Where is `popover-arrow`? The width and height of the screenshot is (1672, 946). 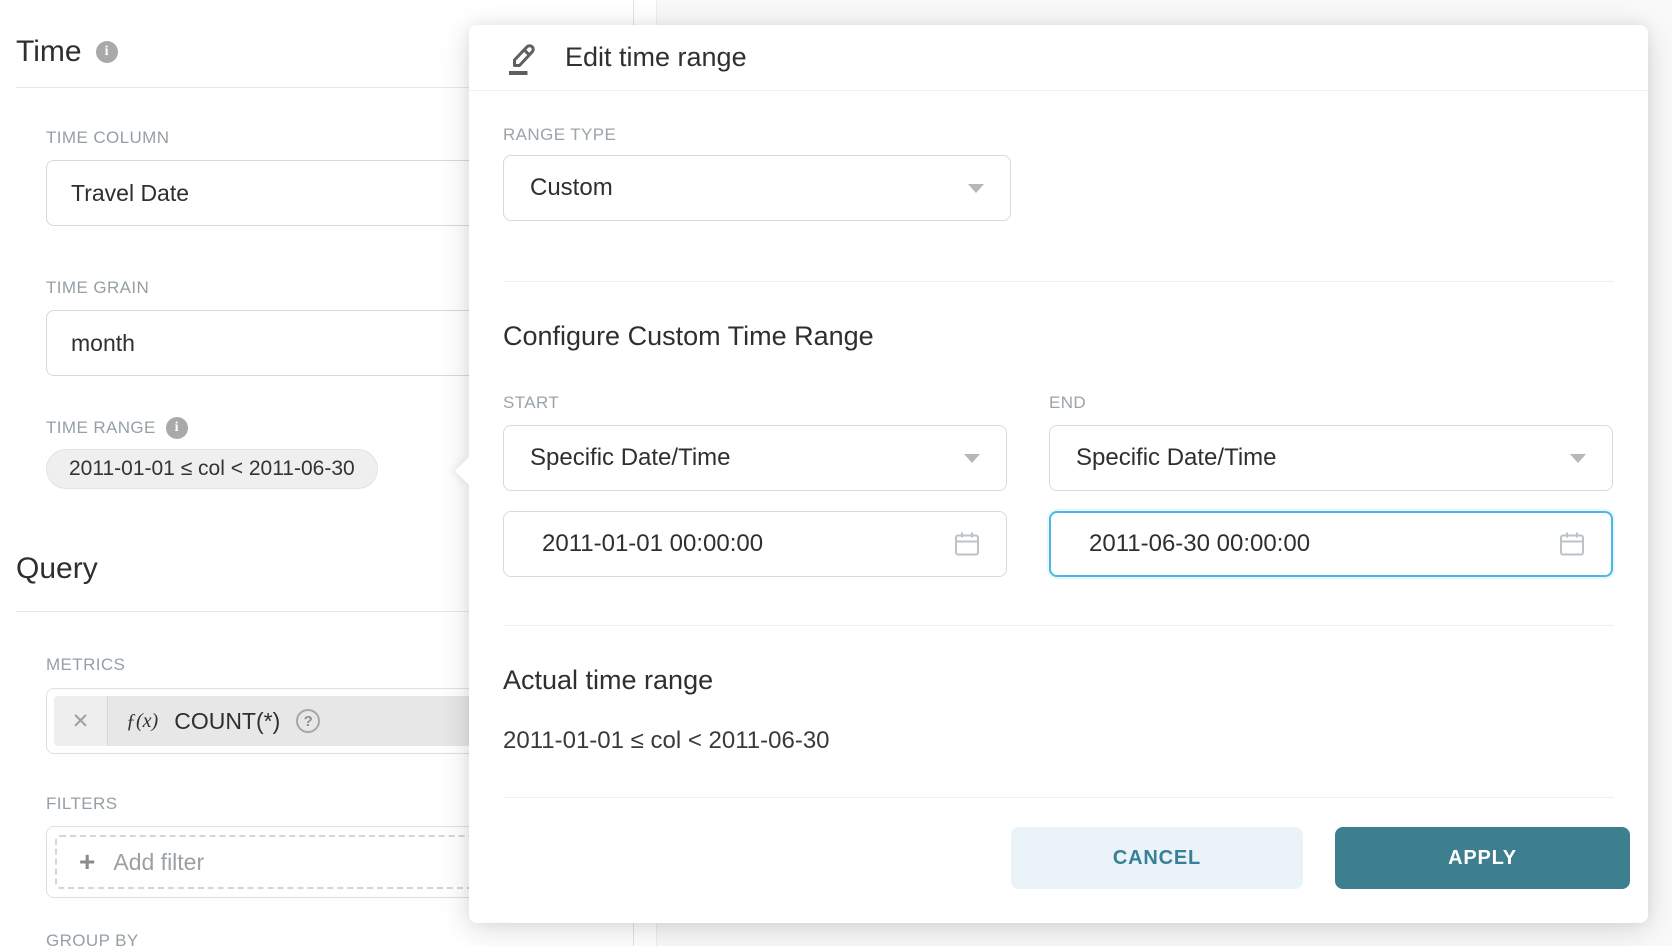
popover-arrow is located at coordinates (469, 471).